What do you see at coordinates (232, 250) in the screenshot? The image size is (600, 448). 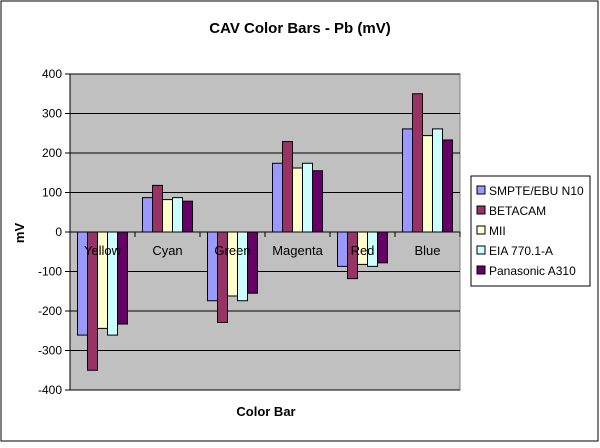 I see `x-tick-label: Green` at bounding box center [232, 250].